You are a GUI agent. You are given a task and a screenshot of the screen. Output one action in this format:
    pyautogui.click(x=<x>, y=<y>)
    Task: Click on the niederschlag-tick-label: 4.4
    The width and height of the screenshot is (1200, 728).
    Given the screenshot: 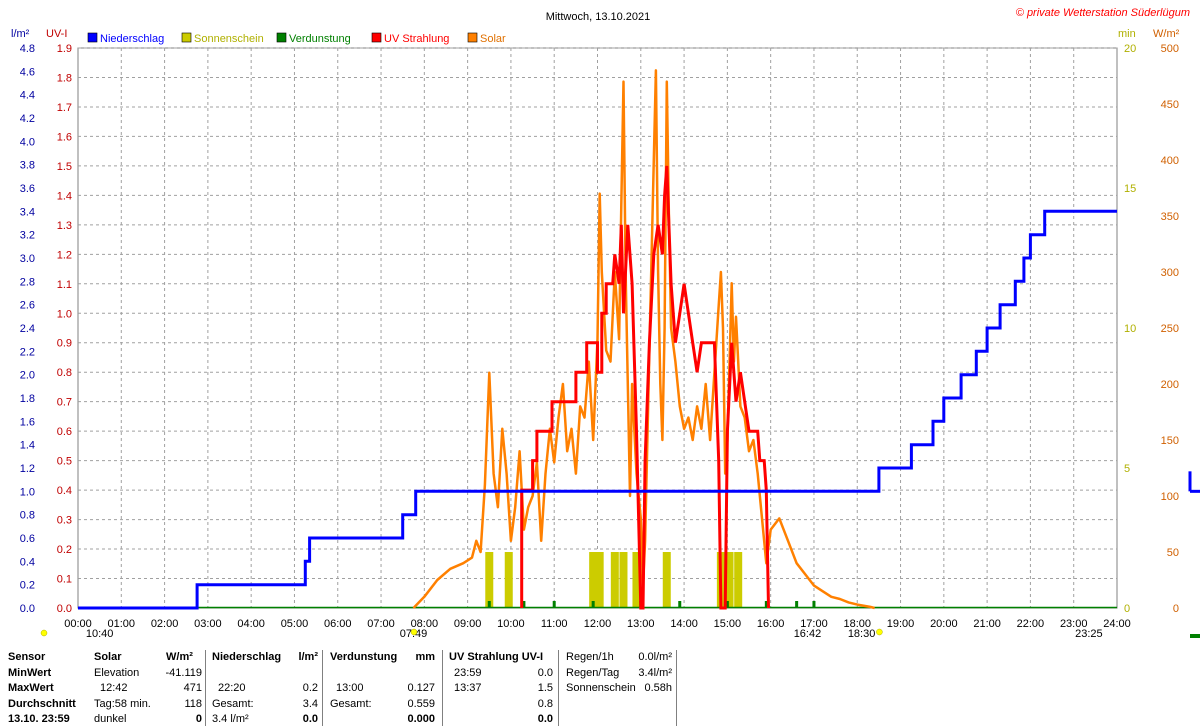 What is the action you would take?
    pyautogui.click(x=27, y=96)
    